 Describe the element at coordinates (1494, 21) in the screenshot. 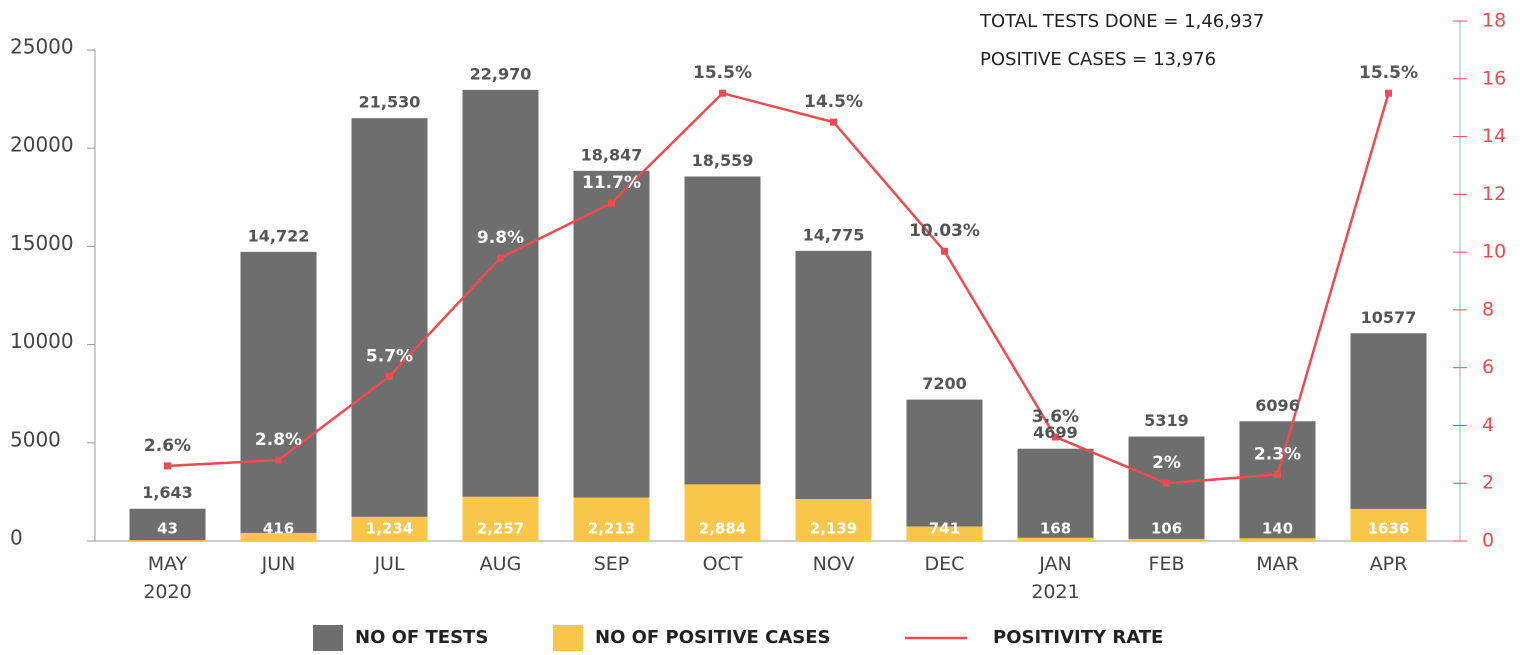

I see `y2-tick-label: 18` at that location.